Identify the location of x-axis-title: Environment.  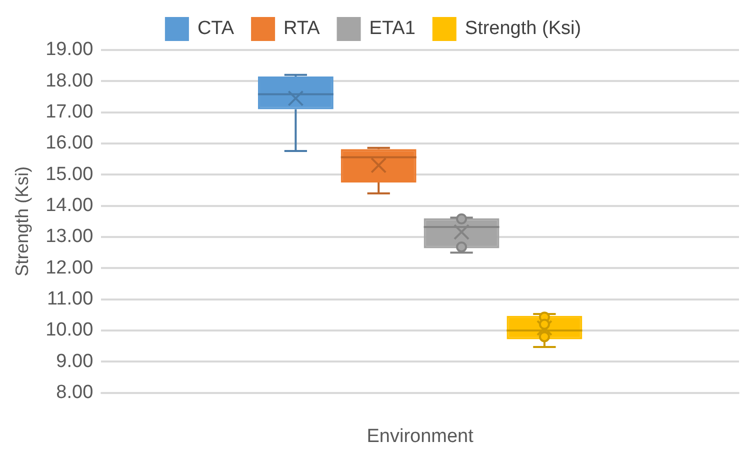
(420, 436).